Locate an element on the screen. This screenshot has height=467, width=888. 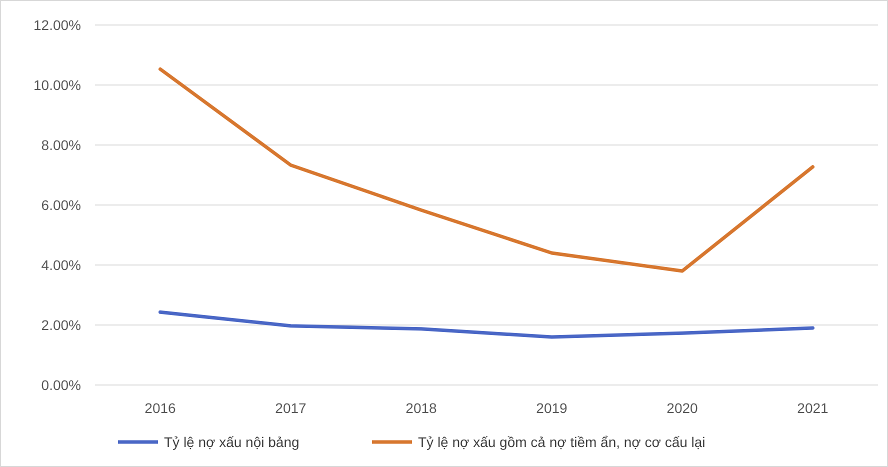
x-tick-label: 2017 is located at coordinates (291, 408).